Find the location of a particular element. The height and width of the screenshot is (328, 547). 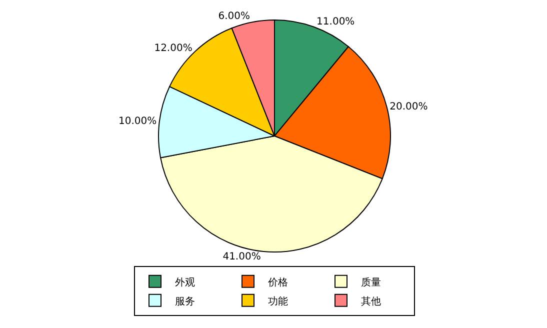

legend-label: 其他 is located at coordinates (371, 301).